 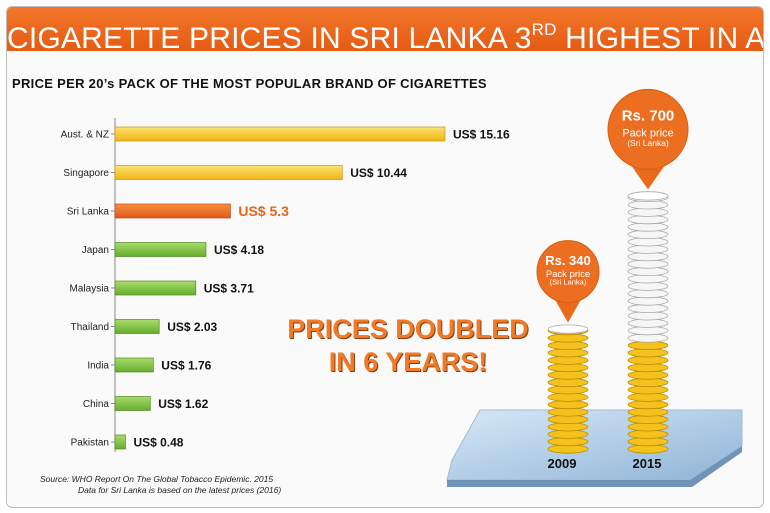 What do you see at coordinates (95, 250) in the screenshot?
I see `category-label: Japan` at bounding box center [95, 250].